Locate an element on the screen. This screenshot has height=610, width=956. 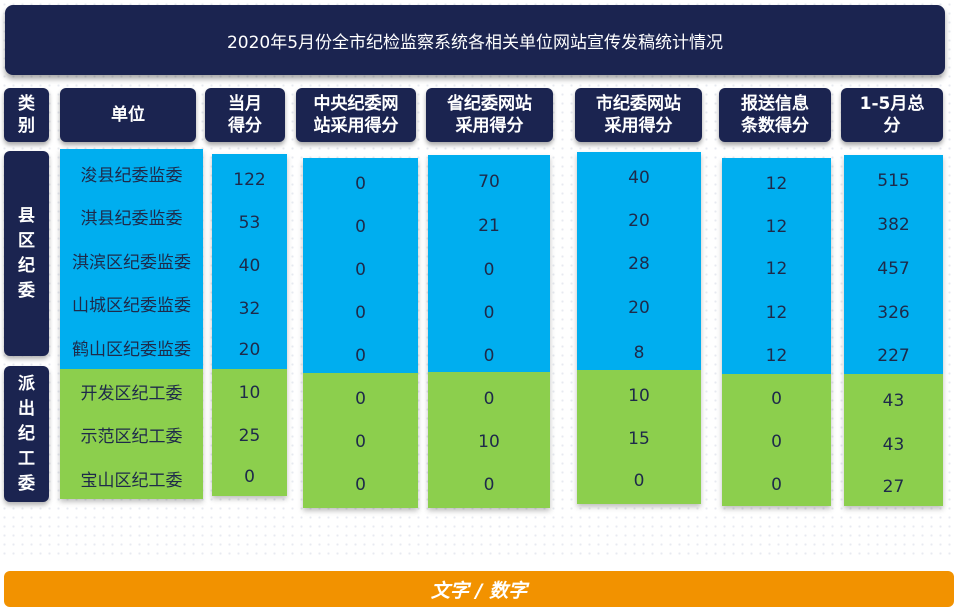
cell-unit: 鹤山区纪委监委 is located at coordinates (131, 350).